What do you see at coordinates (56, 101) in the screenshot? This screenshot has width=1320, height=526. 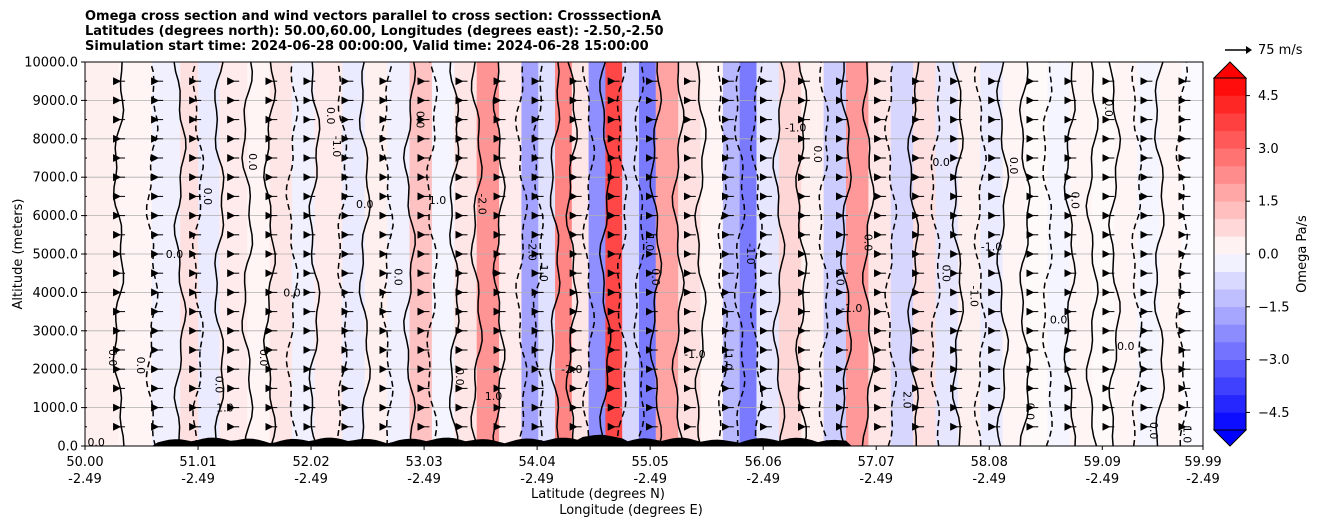 I see `y-tick-label: 9000.0` at bounding box center [56, 101].